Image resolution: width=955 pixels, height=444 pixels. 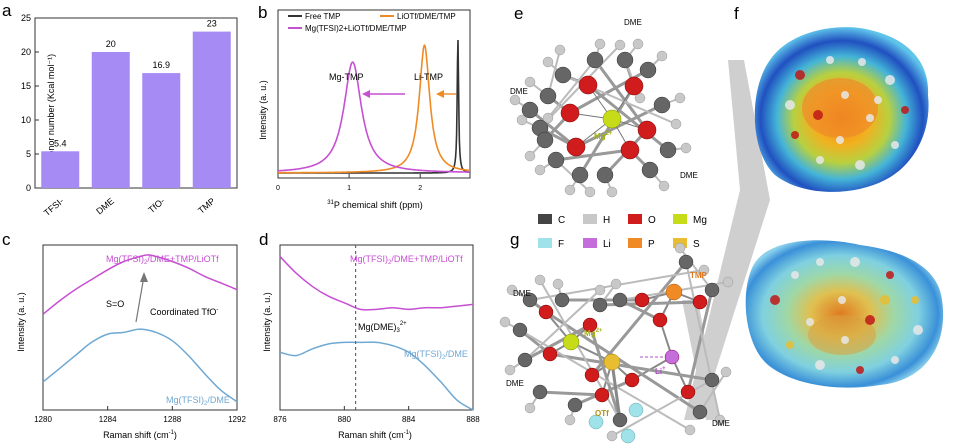 I want to click on bar-a, so click(x=161, y=130).